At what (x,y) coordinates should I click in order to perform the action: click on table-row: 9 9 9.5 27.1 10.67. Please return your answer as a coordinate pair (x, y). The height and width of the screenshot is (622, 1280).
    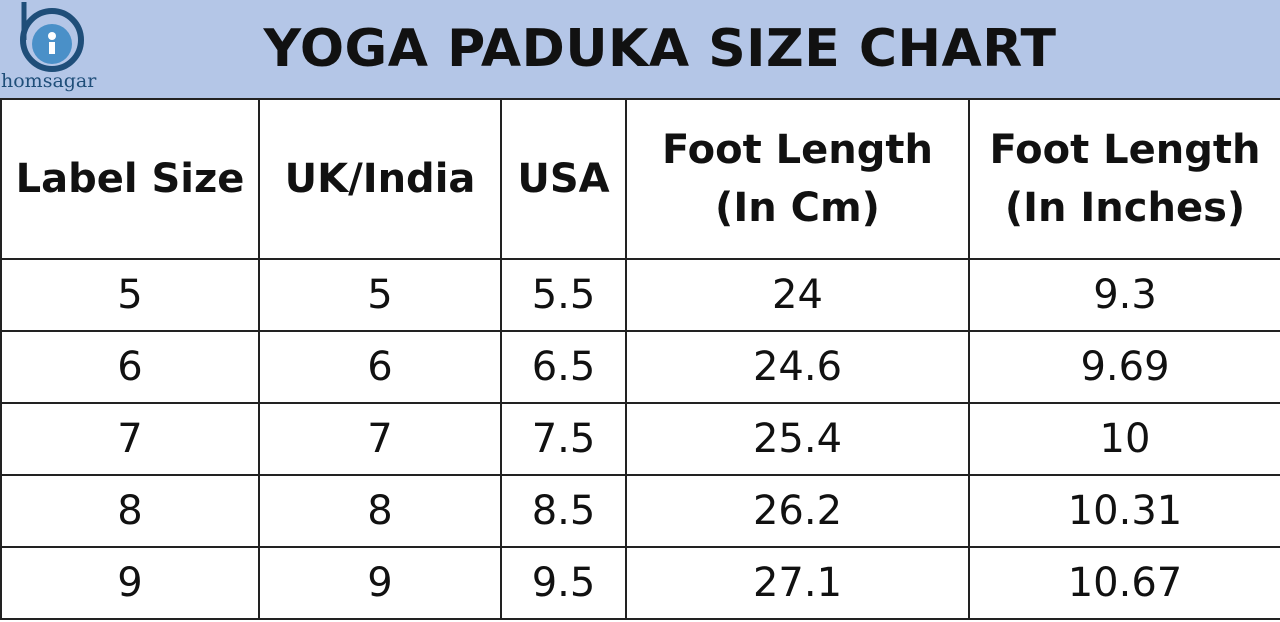
    Looking at the image, I should click on (640, 583).